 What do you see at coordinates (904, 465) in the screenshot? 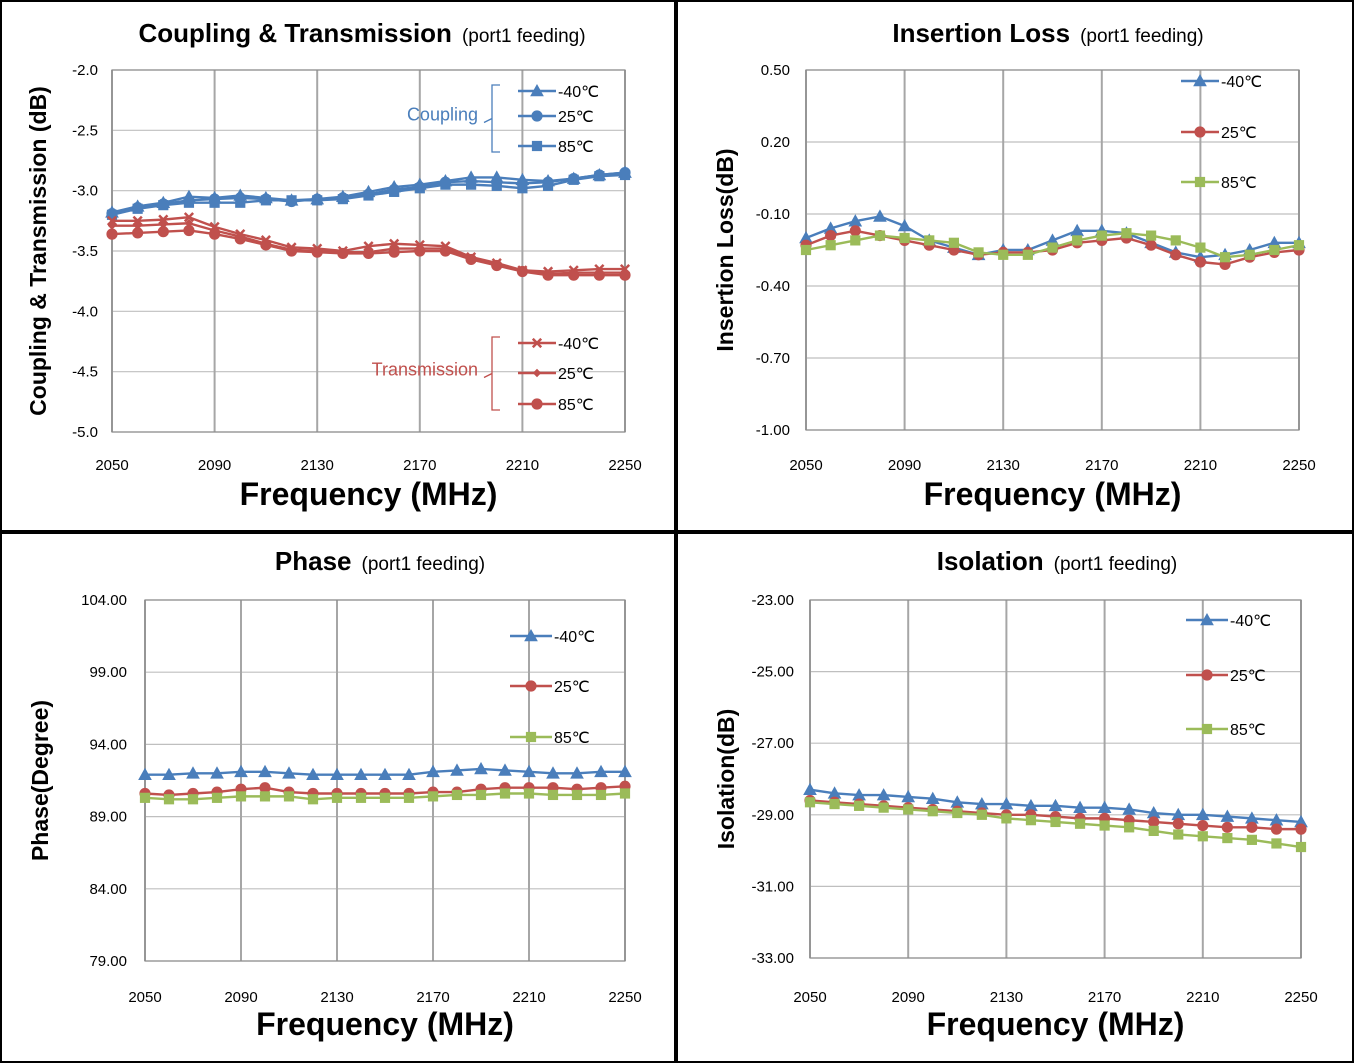
I see `x-tick-label: 2090` at bounding box center [904, 465].